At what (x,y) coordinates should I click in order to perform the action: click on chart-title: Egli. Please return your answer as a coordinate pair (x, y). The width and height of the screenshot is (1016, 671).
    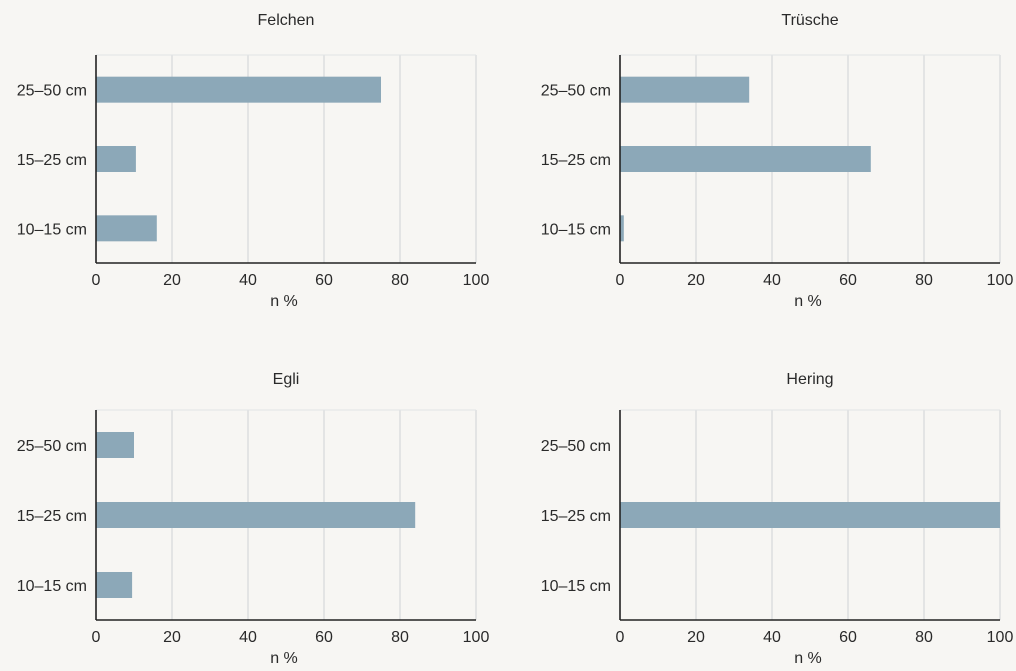
    Looking at the image, I should click on (286, 379).